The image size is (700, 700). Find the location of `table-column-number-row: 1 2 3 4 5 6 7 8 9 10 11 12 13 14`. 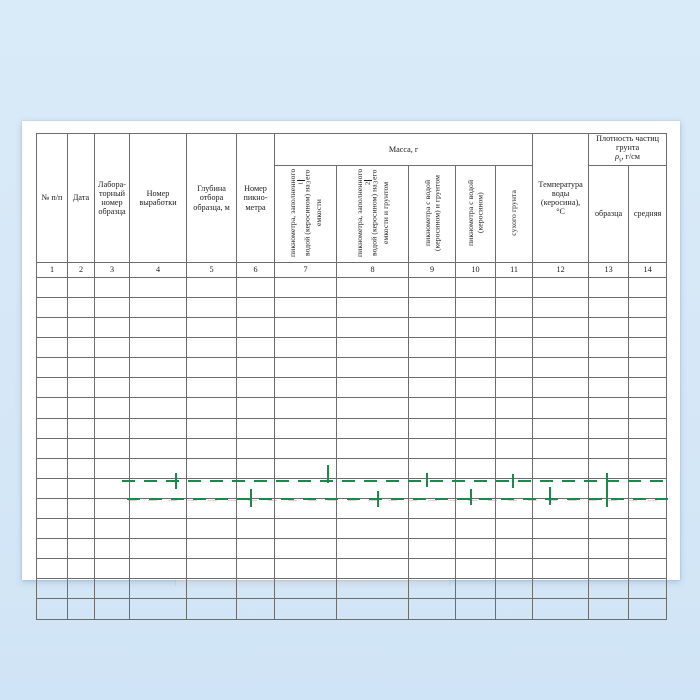

table-column-number-row: 1 2 3 4 5 6 7 8 9 10 11 12 13 14 is located at coordinates (352, 269).